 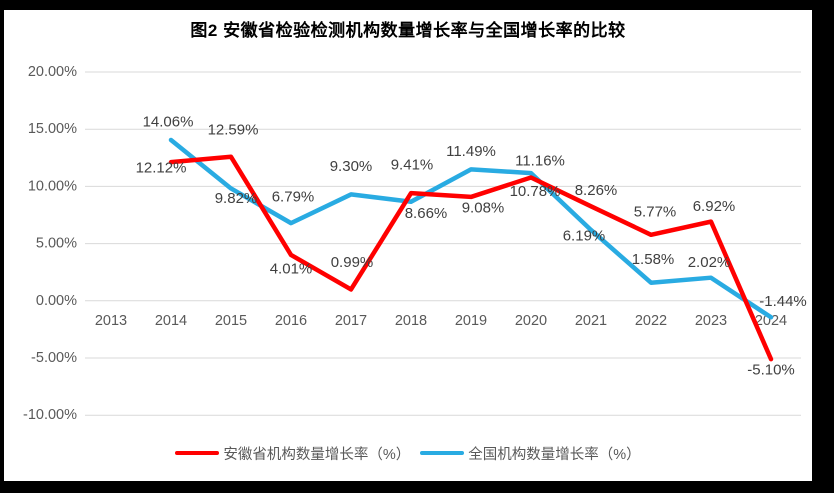 What do you see at coordinates (535, 191) in the screenshot?
I see `data-label: 10.78%` at bounding box center [535, 191].